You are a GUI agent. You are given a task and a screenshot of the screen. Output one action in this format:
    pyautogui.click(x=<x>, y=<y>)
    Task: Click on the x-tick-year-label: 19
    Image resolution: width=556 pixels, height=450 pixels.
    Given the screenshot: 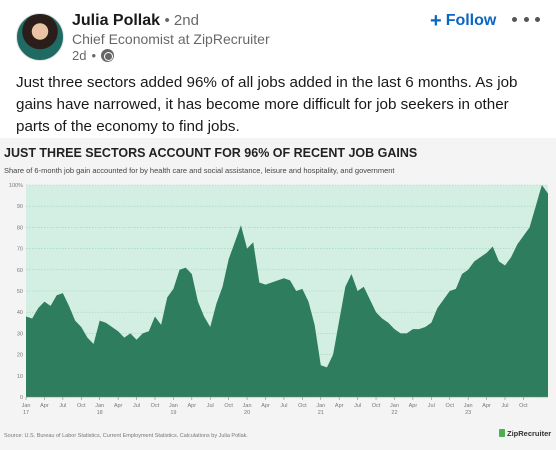 What is the action you would take?
    pyautogui.click(x=173, y=413)
    